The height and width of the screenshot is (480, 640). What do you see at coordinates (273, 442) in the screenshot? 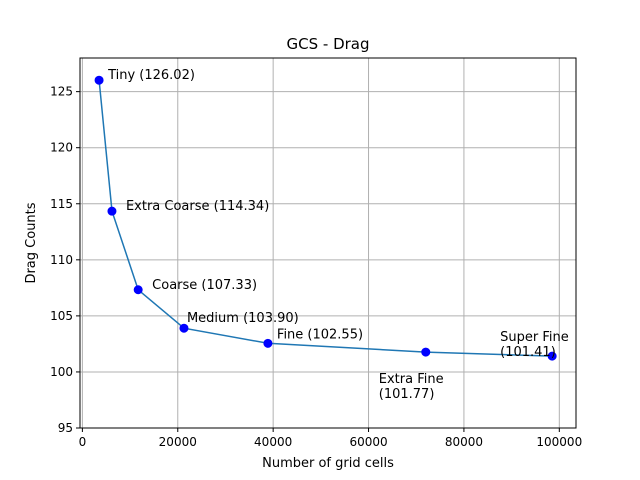
I see `x-tick-label: 40000` at bounding box center [273, 442].